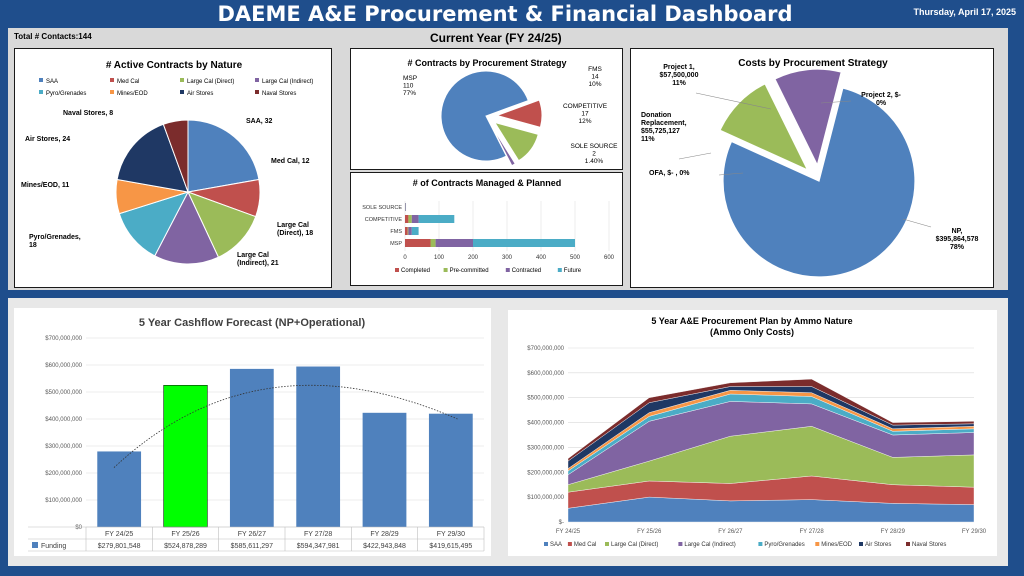 Image resolution: width=1024 pixels, height=576 pixels. I want to click on pie-data-label: OFA, $- , 0%, so click(669, 173).